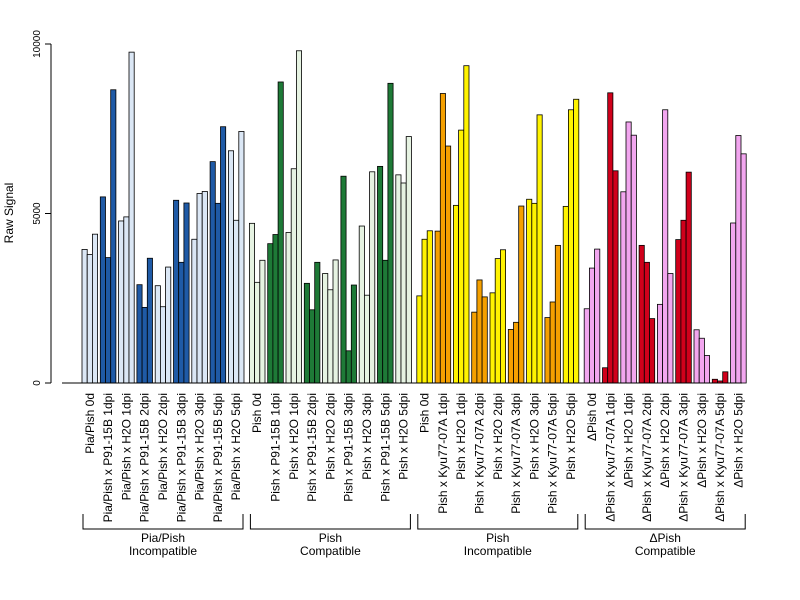 The width and height of the screenshot is (800, 600). I want to click on x-tick-label: Pish x Kyu77-07A 3dpi, so click(516, 453).